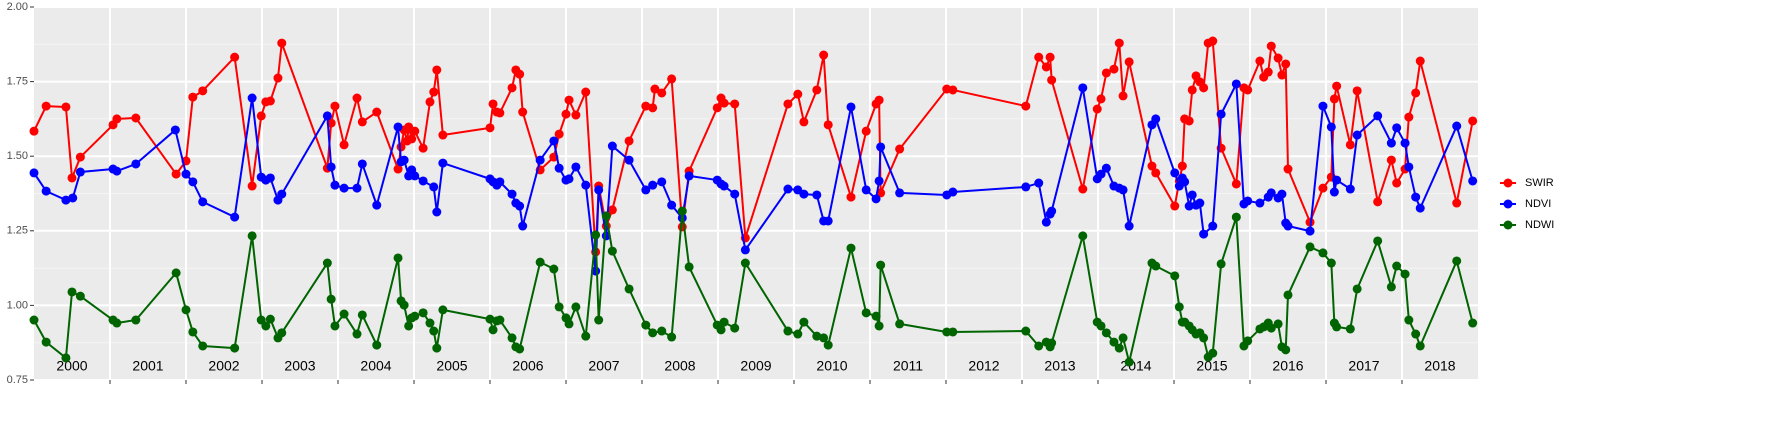 The height and width of the screenshot is (442, 1773). What do you see at coordinates (1508, 183) in the screenshot?
I see `legend-point` at bounding box center [1508, 183].